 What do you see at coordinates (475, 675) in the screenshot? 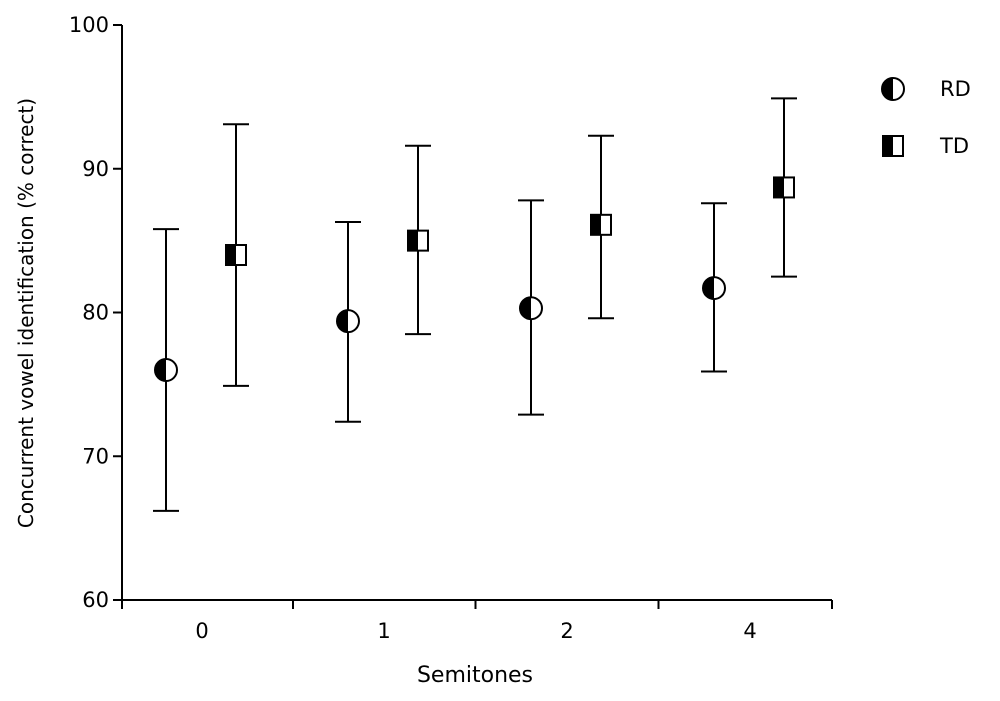
I see `x-axis-title: Semitones` at bounding box center [475, 675].